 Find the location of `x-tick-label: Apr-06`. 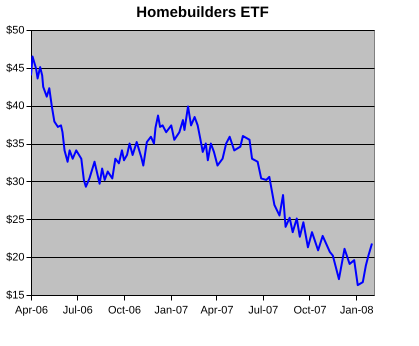

x-tick-label: Apr-06 is located at coordinates (31, 310).